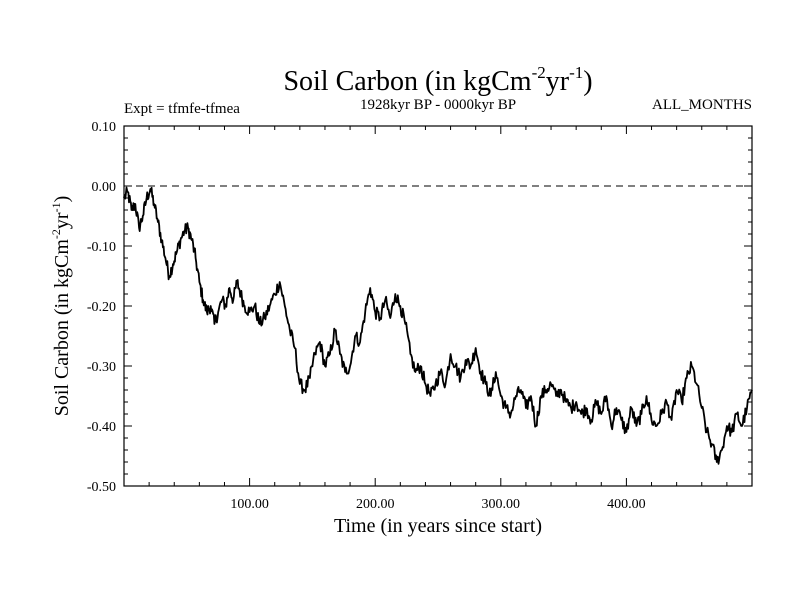 The height and width of the screenshot is (600, 800). Describe the element at coordinates (62, 199) in the screenshot. I see `y-axis-label-end: )` at that location.